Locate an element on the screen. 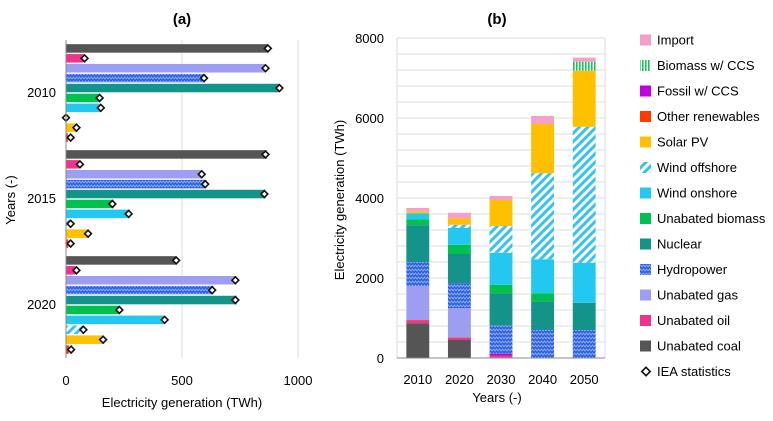 The width and height of the screenshot is (773, 421). iea-marker-2010-other-renewables is located at coordinates (71, 138).